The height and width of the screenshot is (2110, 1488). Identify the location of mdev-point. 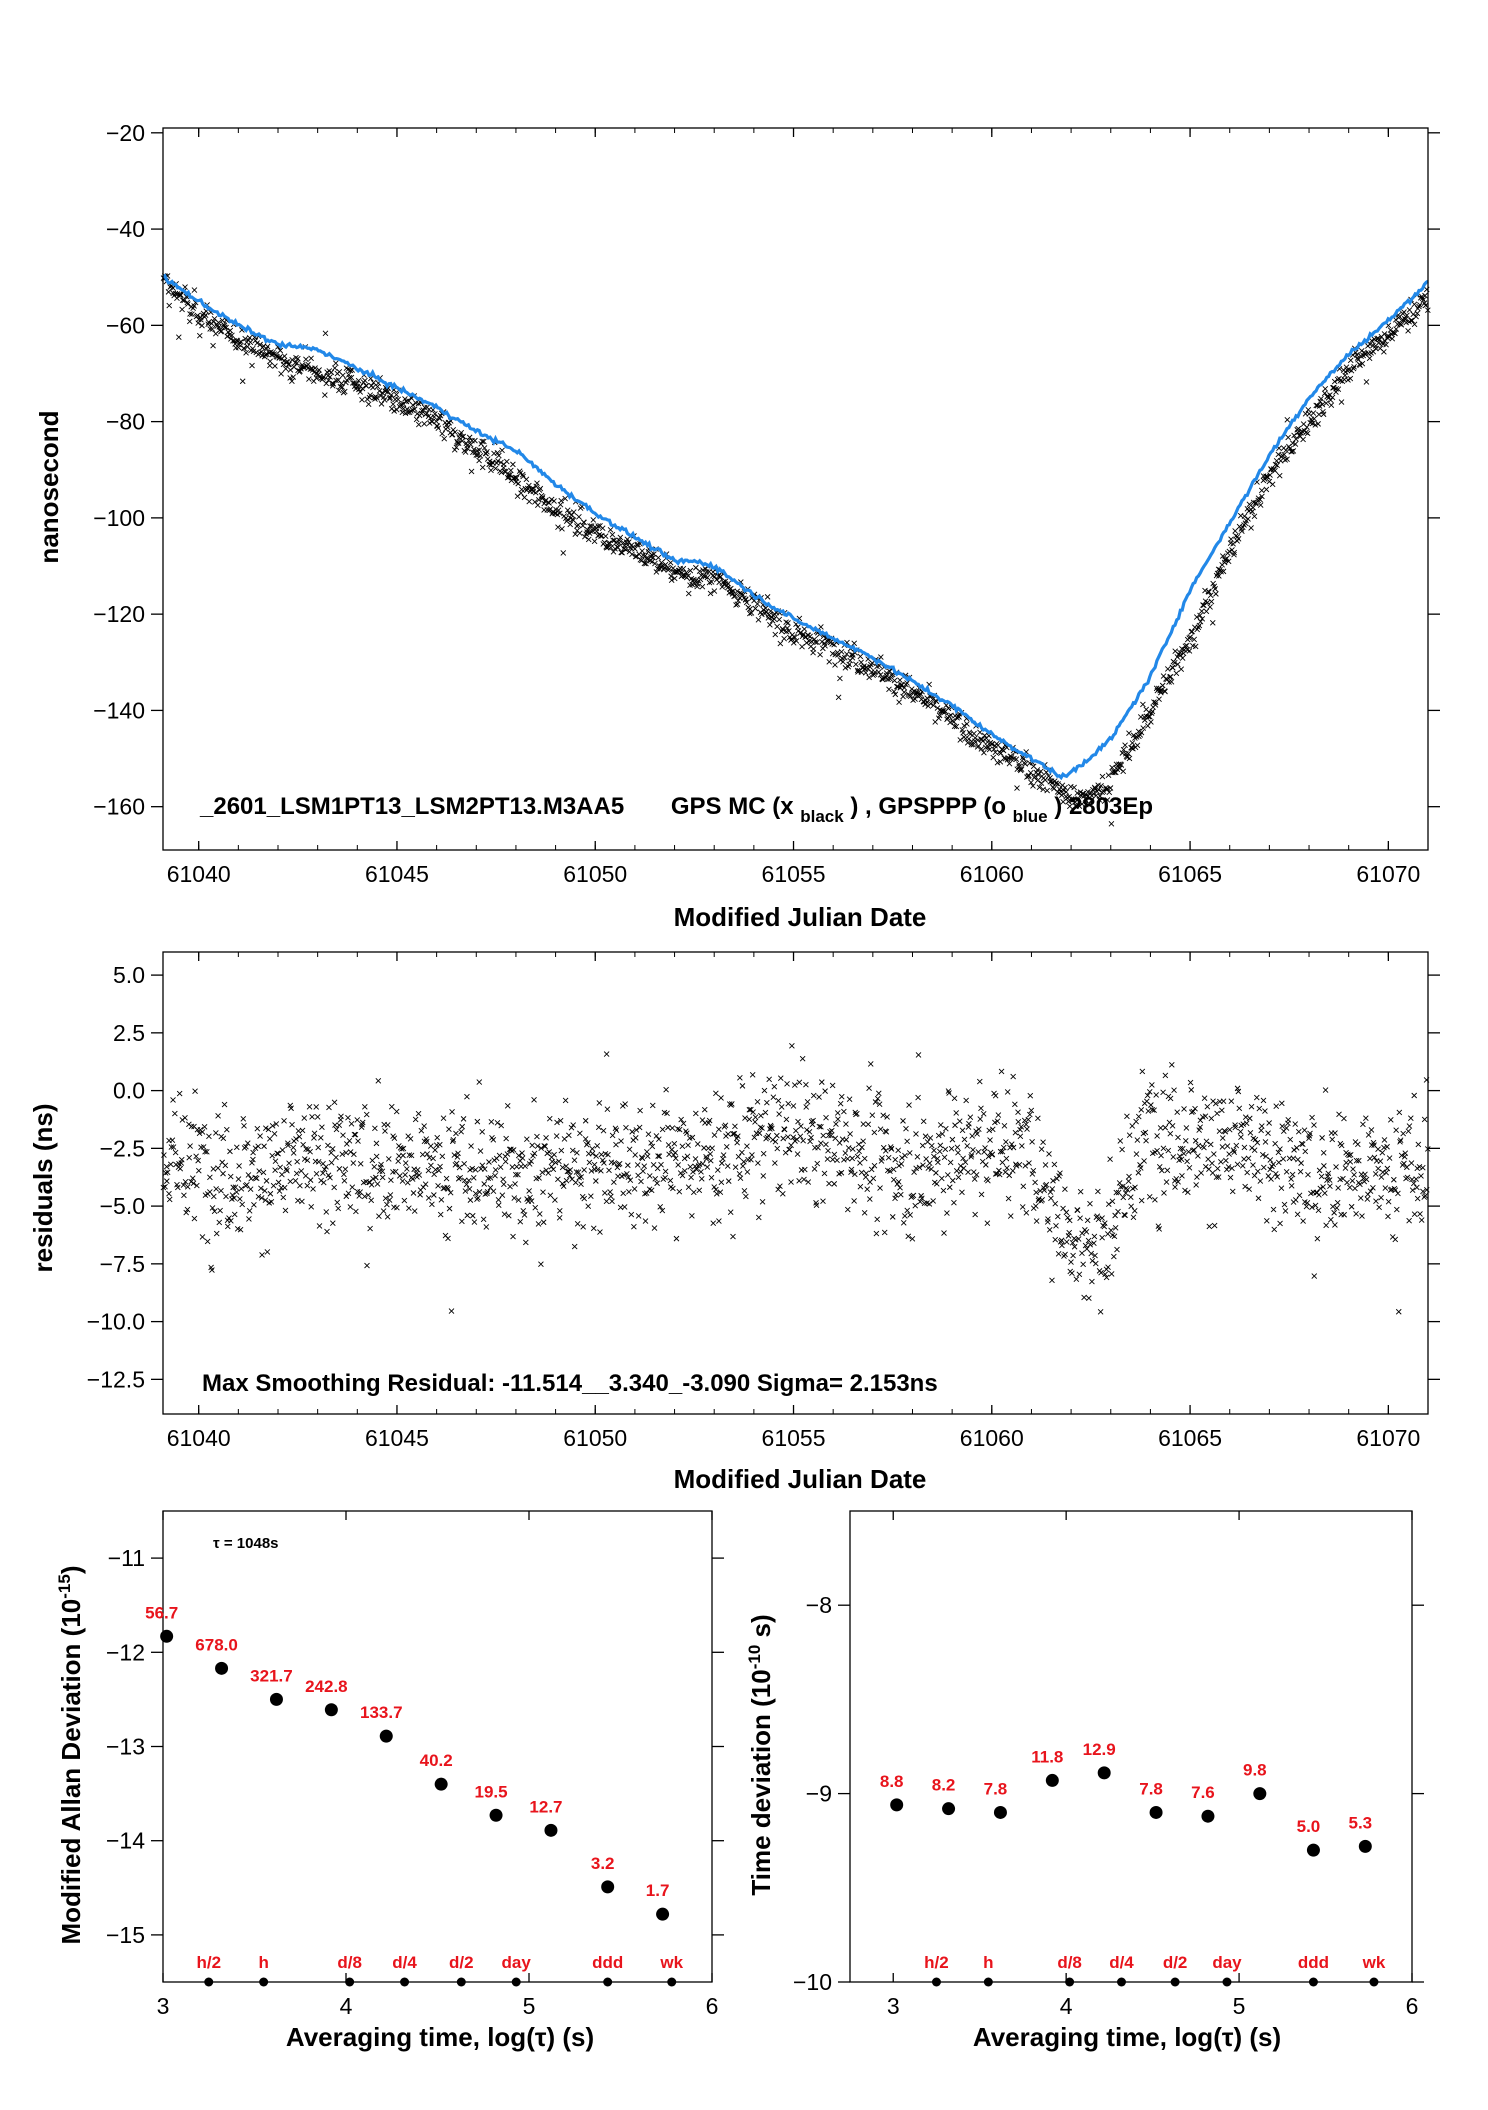
(276, 1699).